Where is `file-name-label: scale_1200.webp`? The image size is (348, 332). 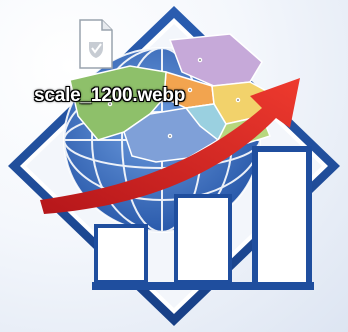 file-name-label: scale_1200.webp is located at coordinates (110, 95).